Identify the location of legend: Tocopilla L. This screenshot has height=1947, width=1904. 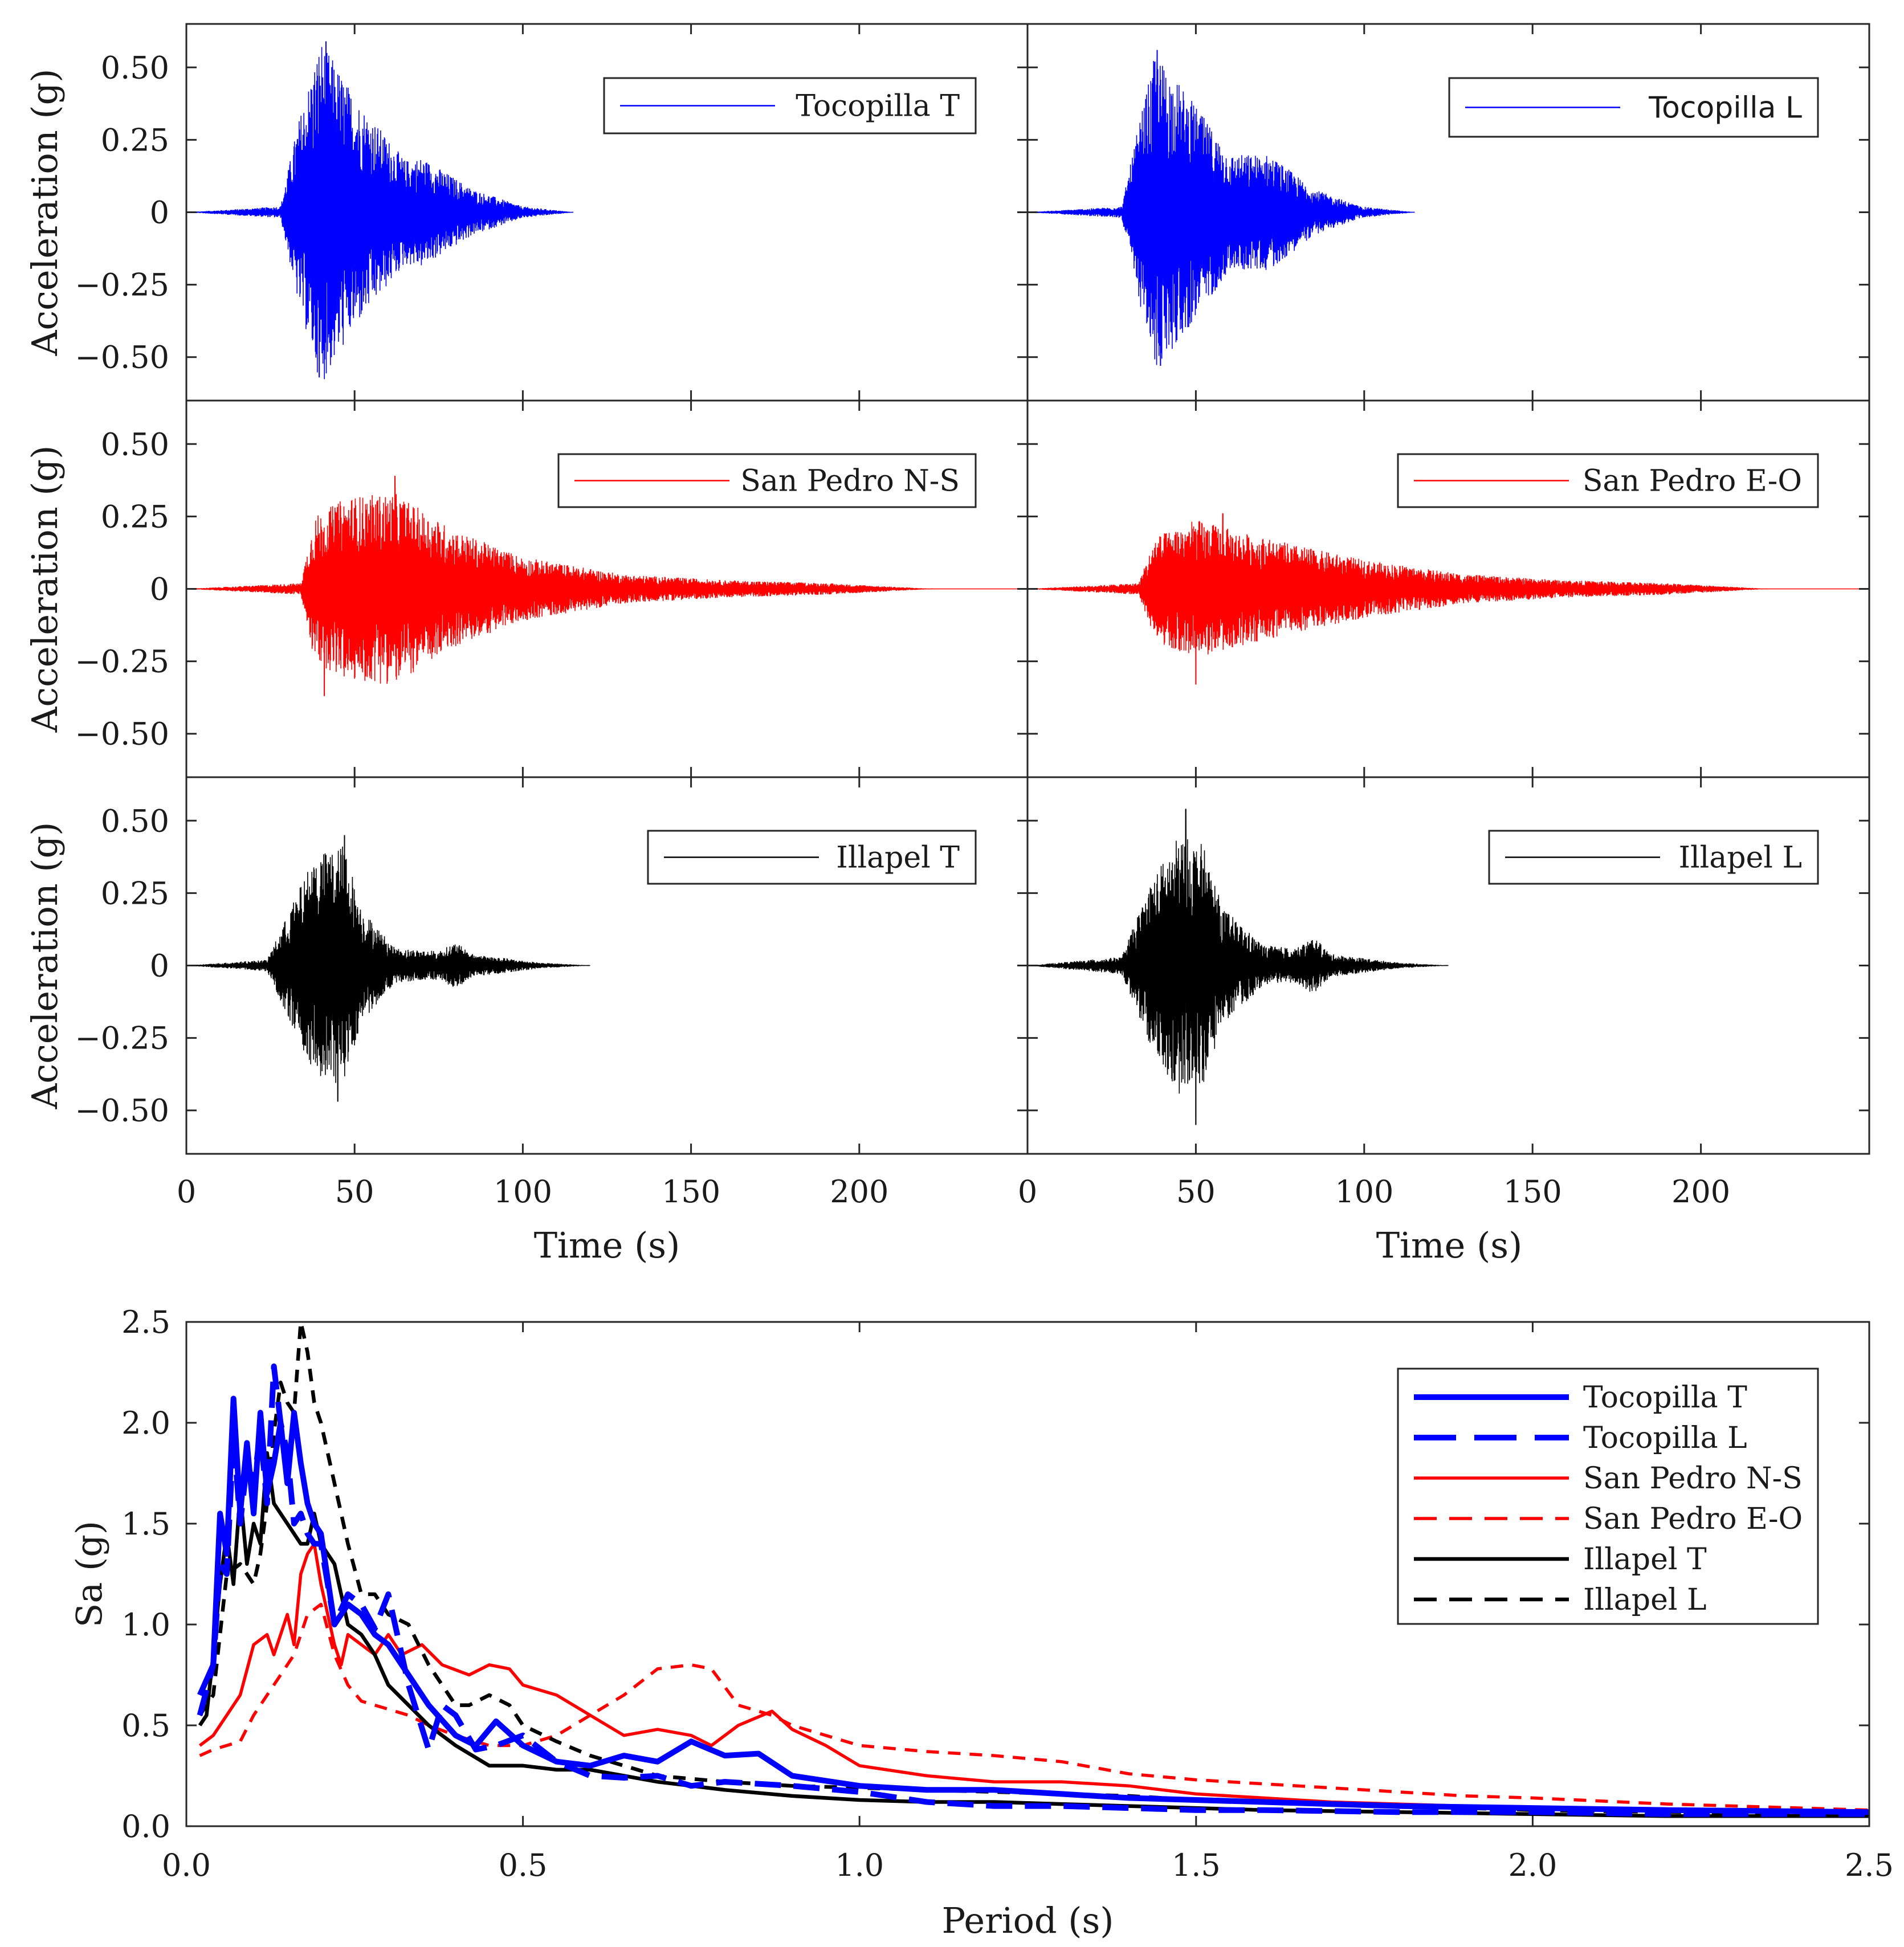
(1633, 107).